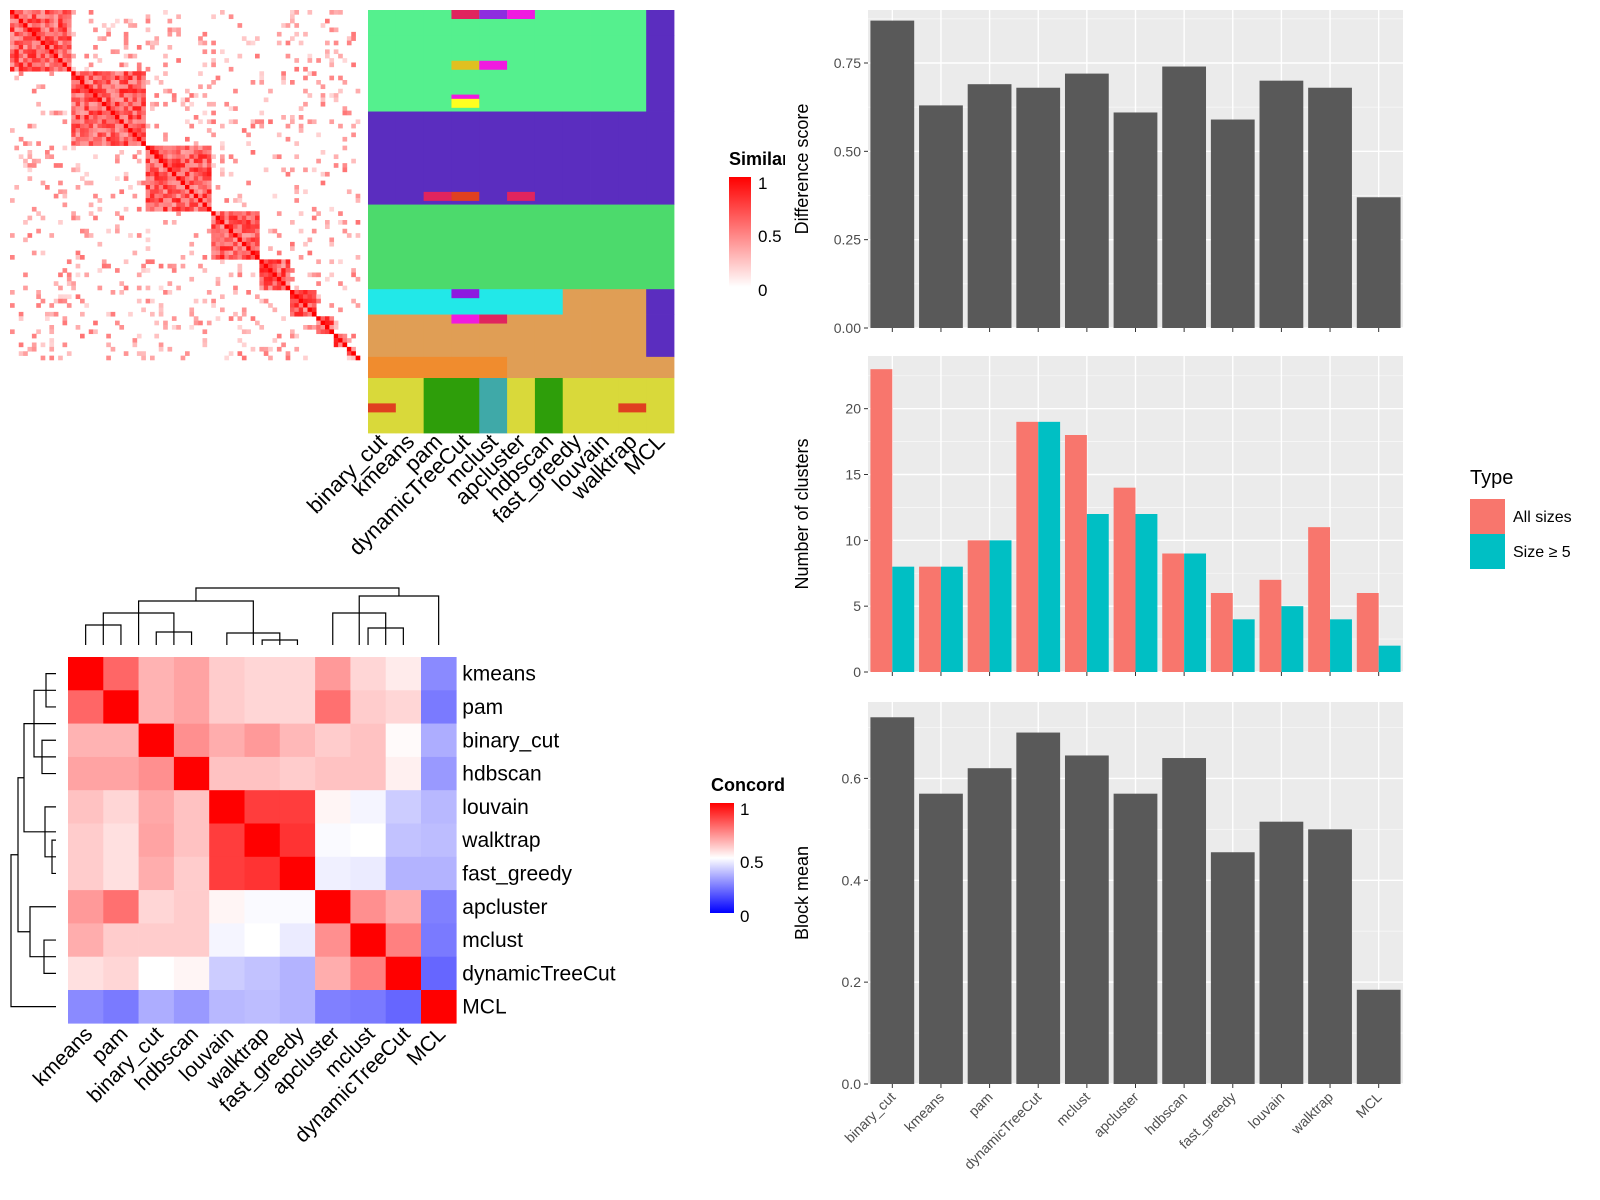  Describe the element at coordinates (744, 916) in the screenshot. I see `concordance-legend-tick: 0` at that location.